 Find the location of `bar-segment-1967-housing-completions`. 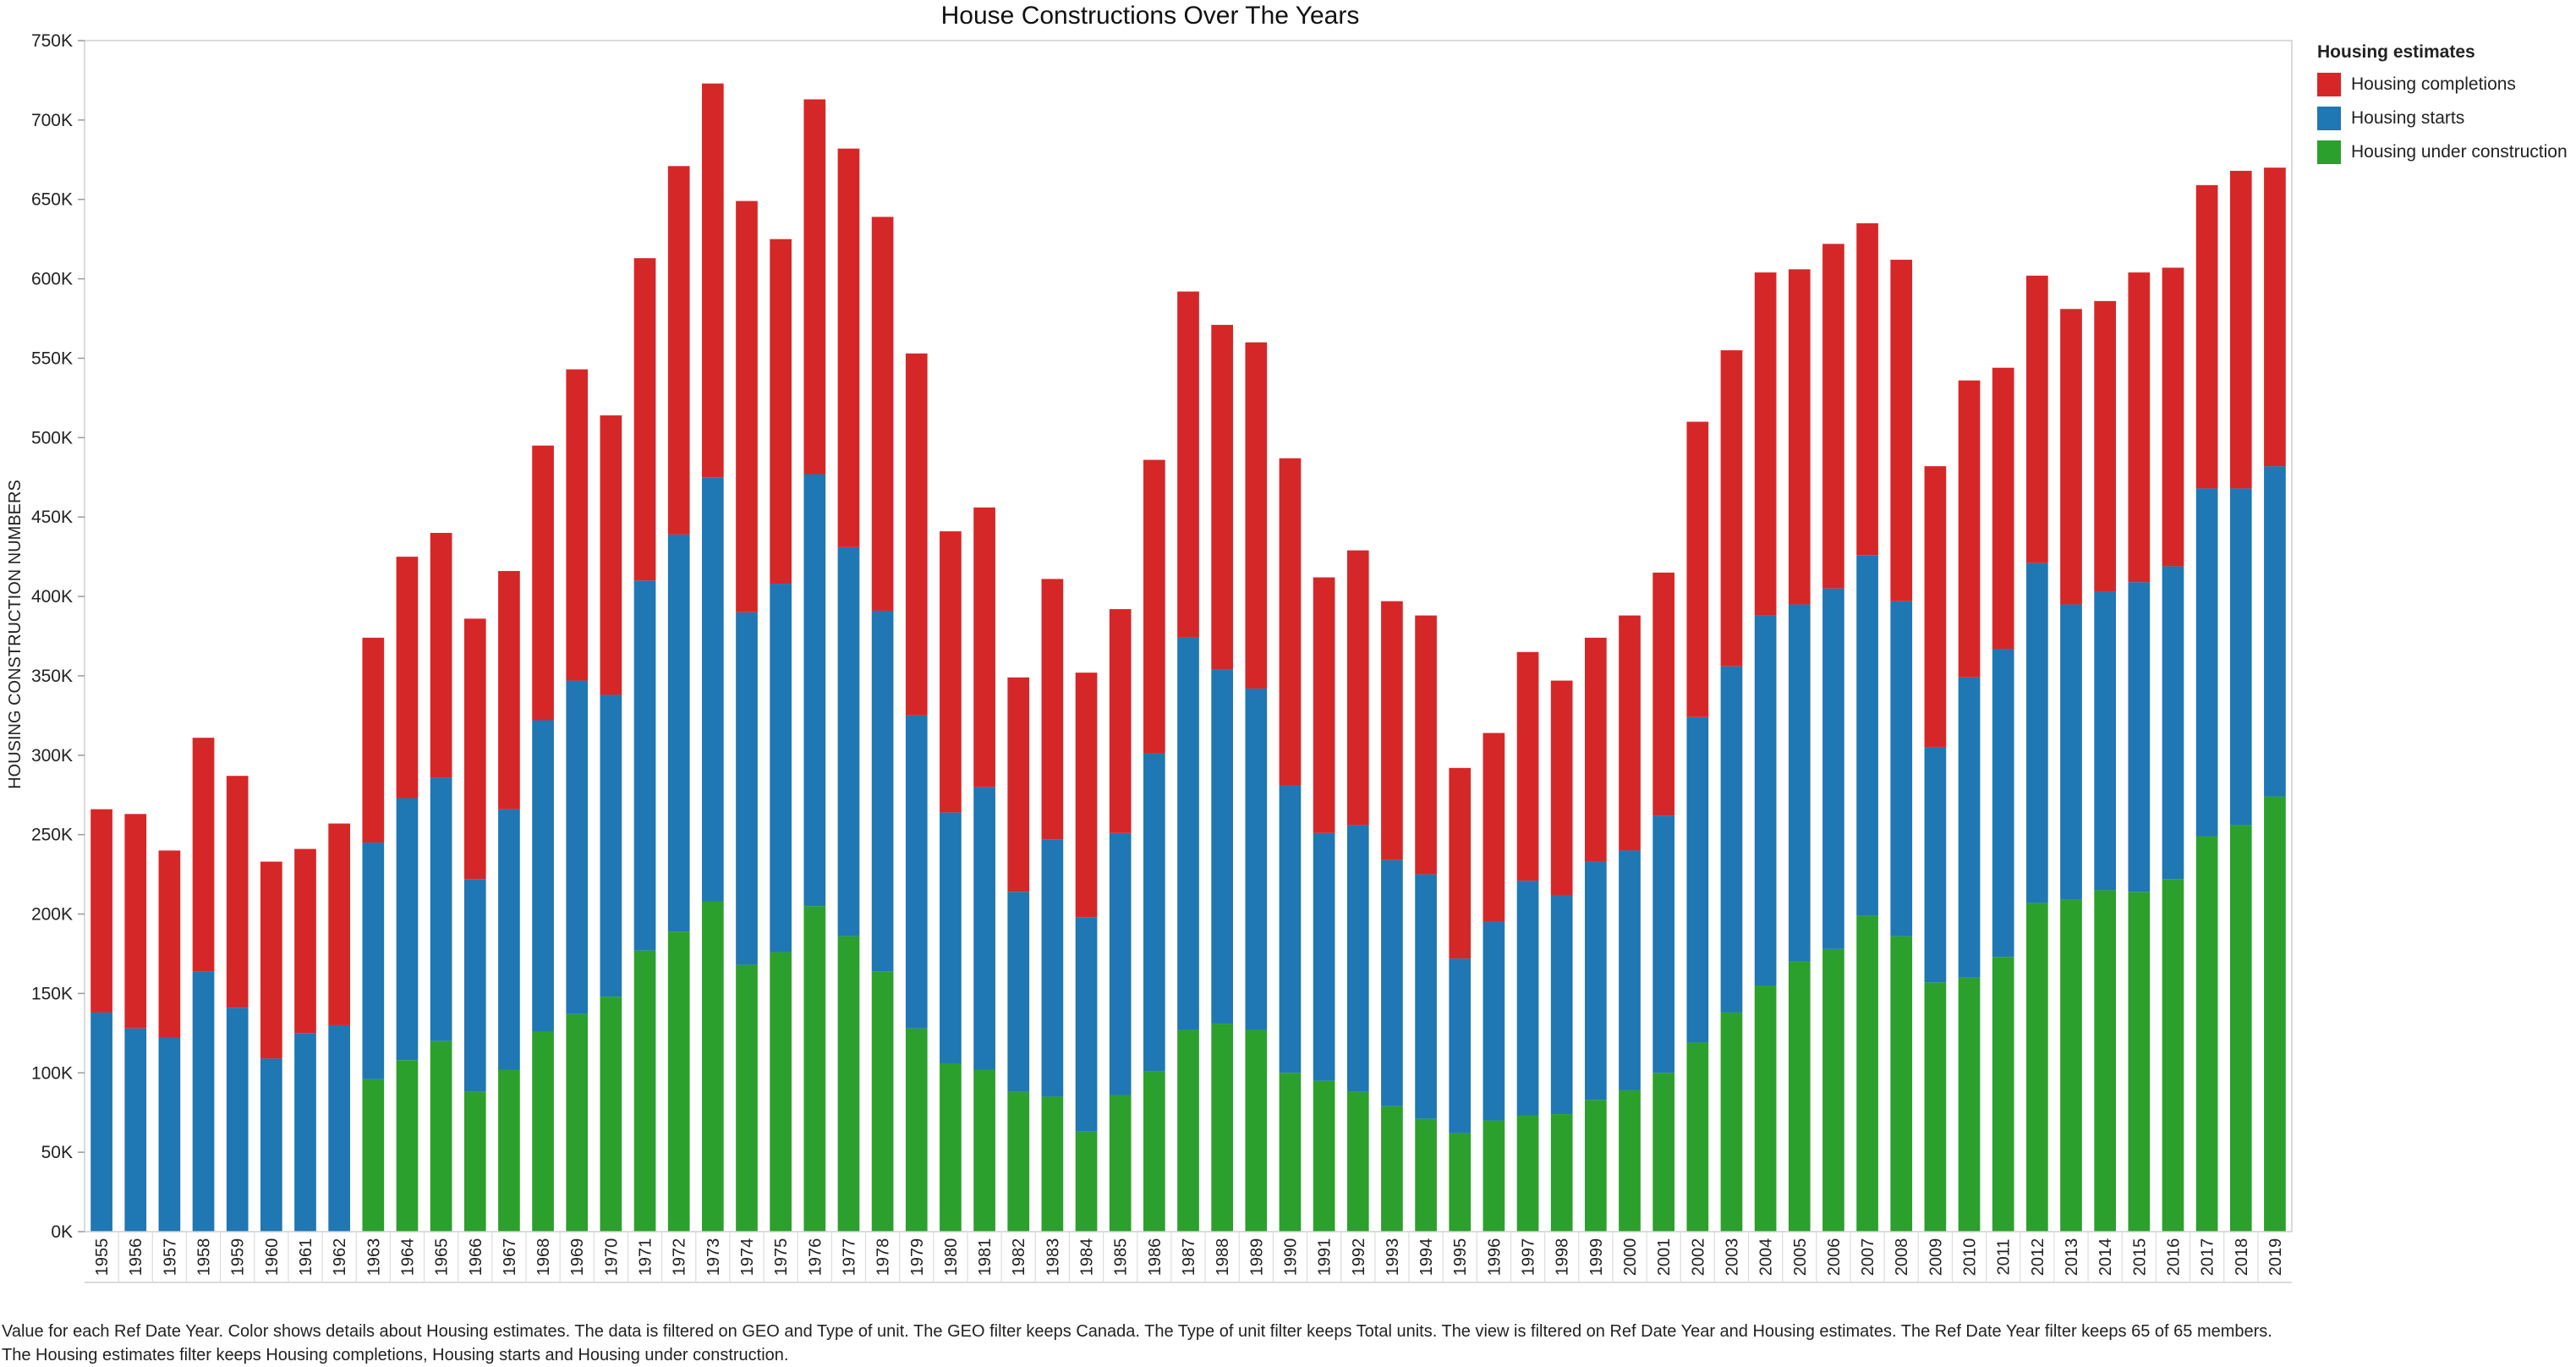

bar-segment-1967-housing-completions is located at coordinates (509, 691).